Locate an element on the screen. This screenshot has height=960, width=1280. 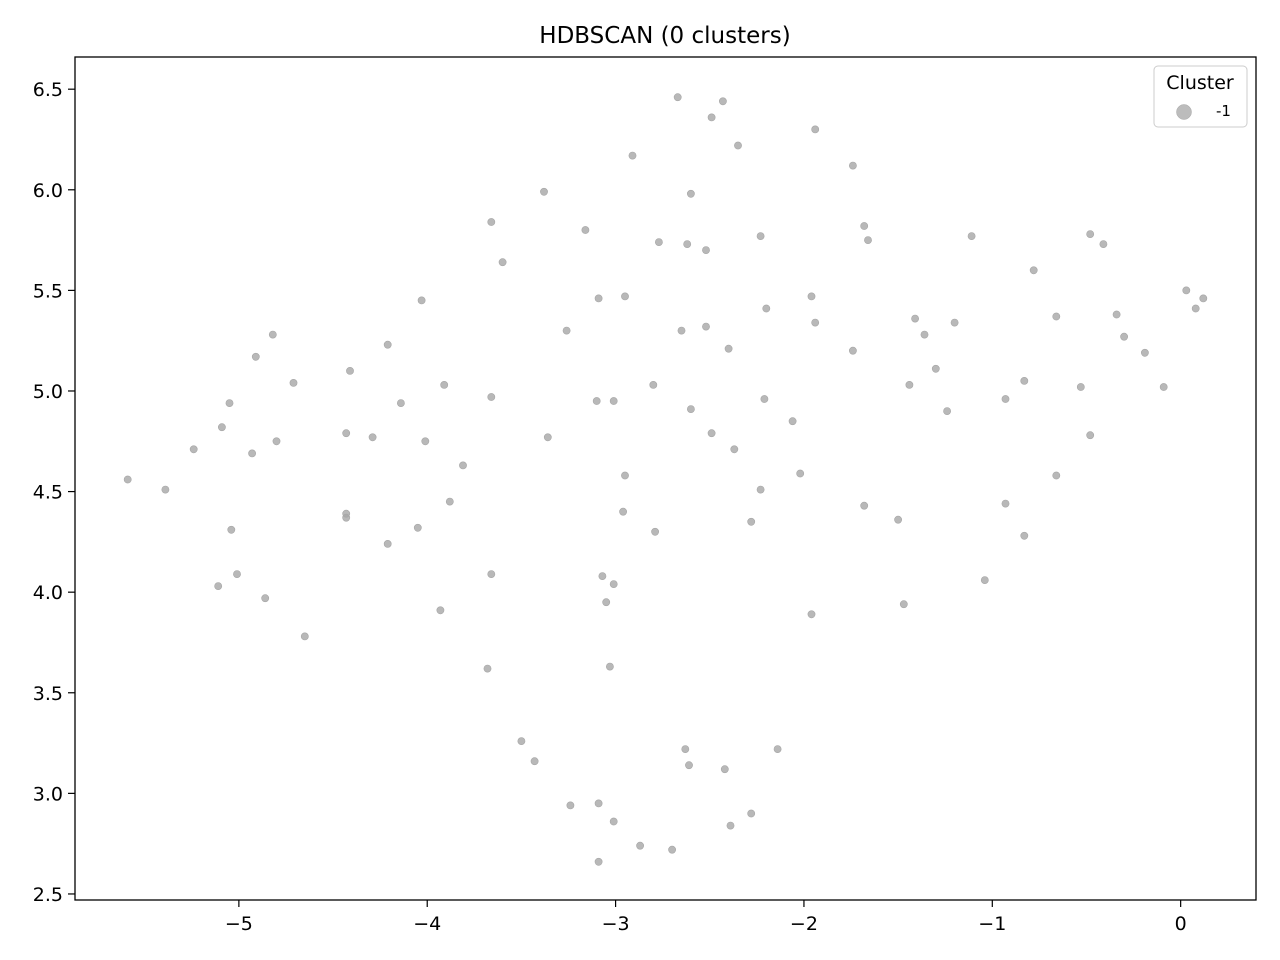
y-tick-label: 6.5 is located at coordinates (48, 90).